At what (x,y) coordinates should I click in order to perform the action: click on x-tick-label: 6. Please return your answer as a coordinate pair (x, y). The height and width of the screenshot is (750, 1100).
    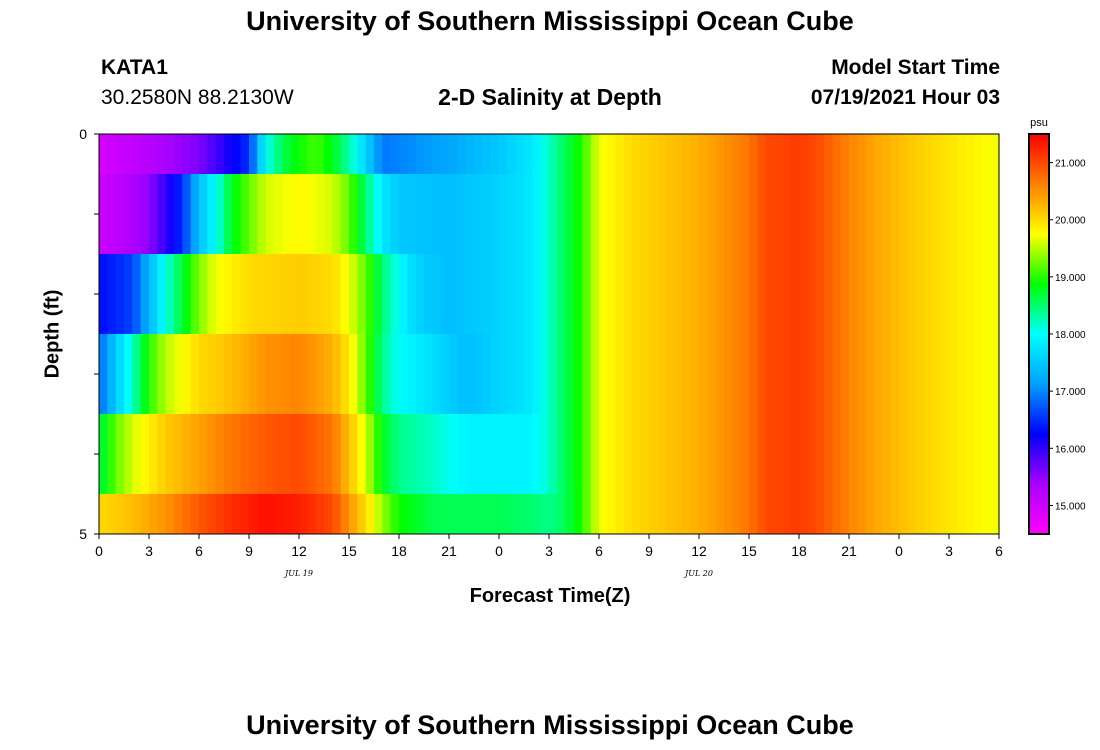
    Looking at the image, I should click on (199, 551).